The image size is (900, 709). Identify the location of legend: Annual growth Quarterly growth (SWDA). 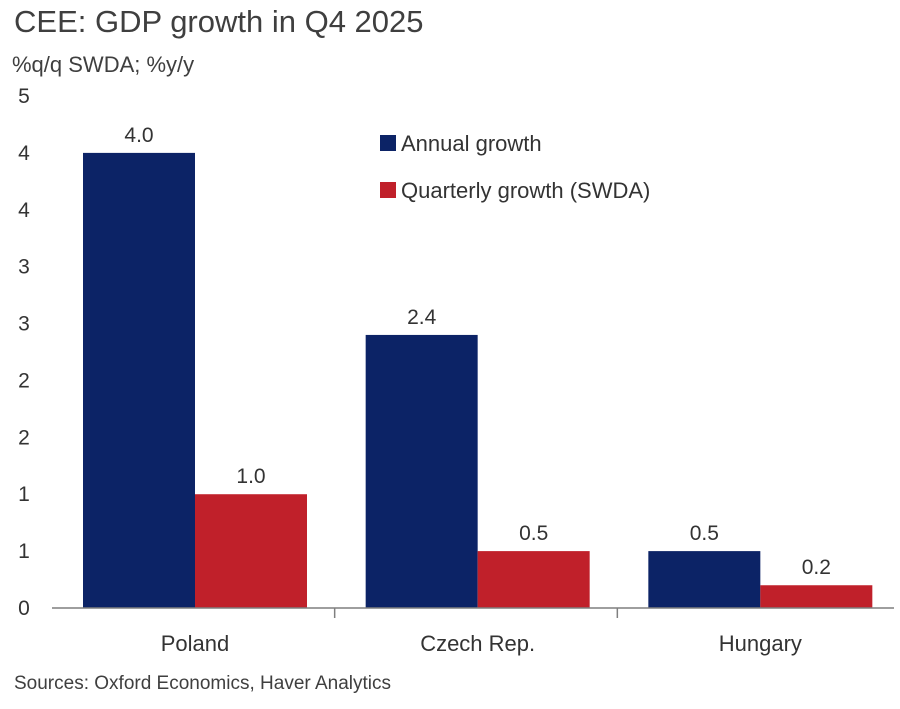
(515, 167).